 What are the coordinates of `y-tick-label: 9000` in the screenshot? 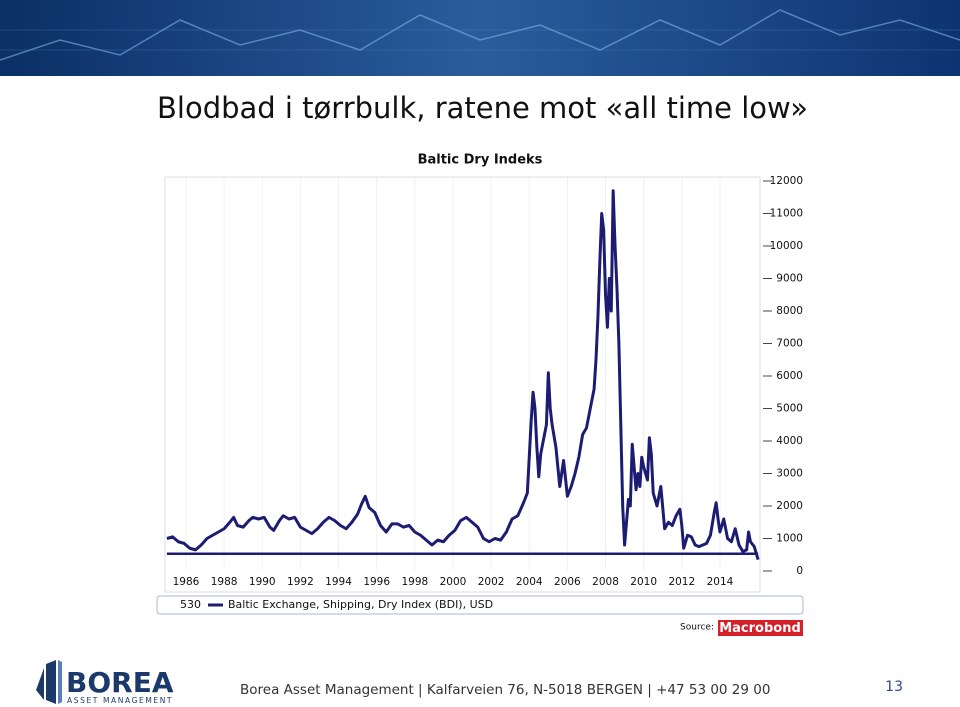 It's located at (789, 279).